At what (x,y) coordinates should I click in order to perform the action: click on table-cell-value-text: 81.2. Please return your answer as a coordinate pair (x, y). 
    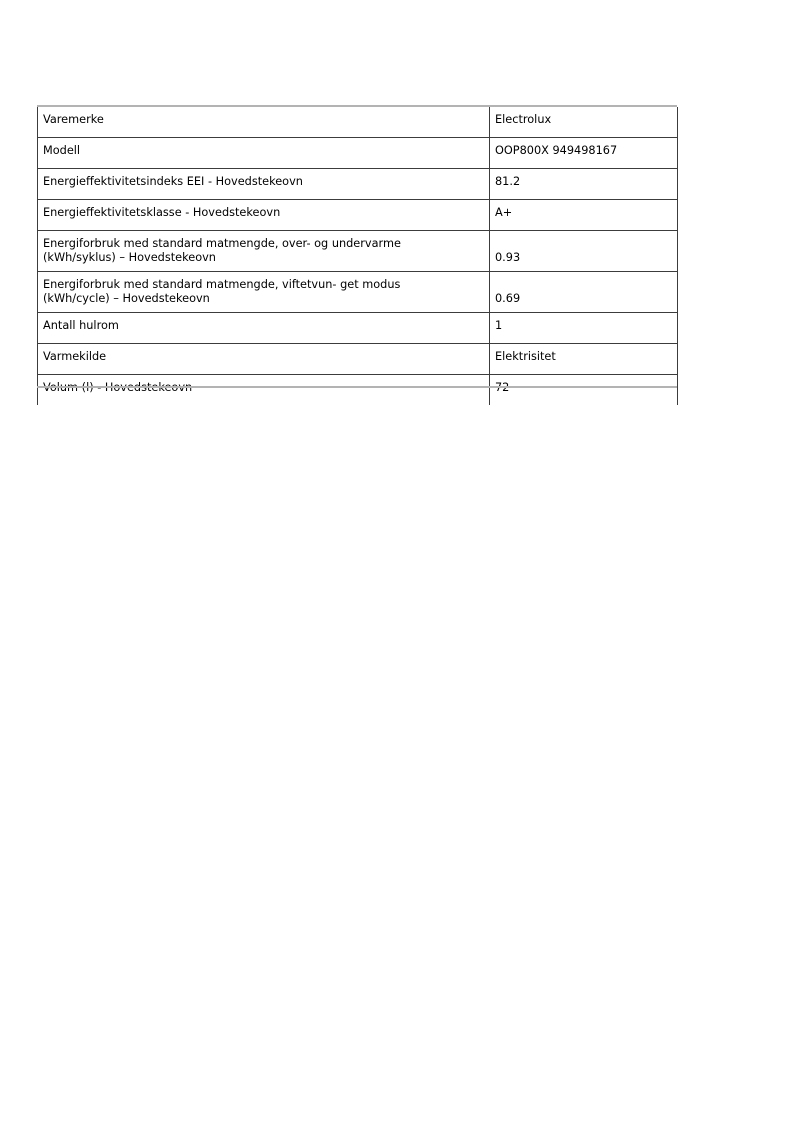
    Looking at the image, I should click on (508, 181).